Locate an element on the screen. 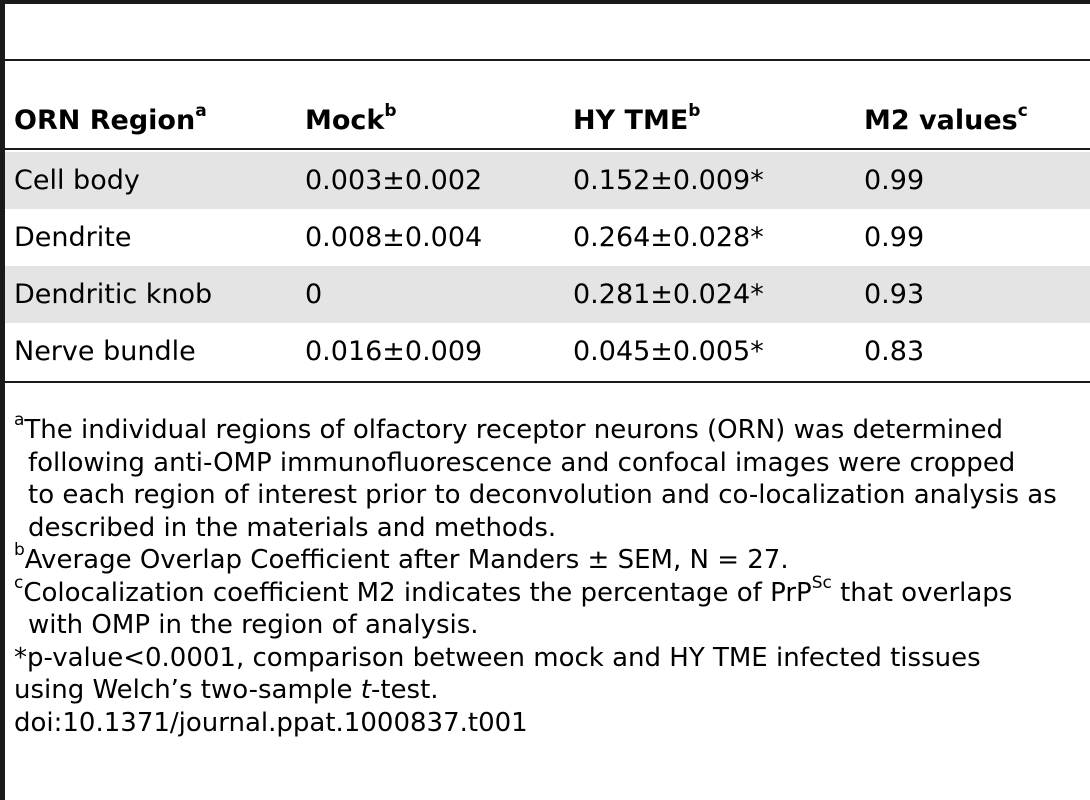  footnote-mark: c is located at coordinates (19, 582).